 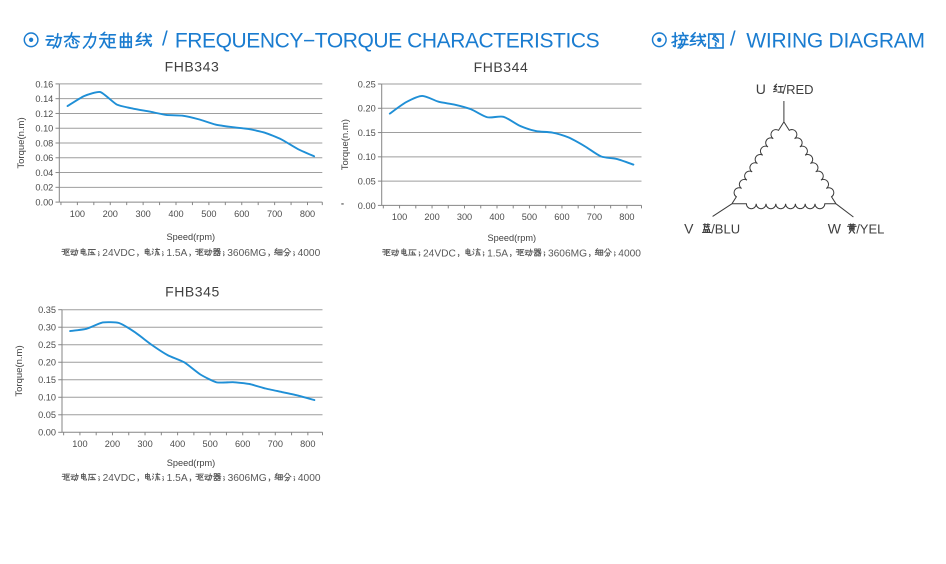 What do you see at coordinates (387, 41) in the screenshot?
I see `svg-text:FREQUENCY−TORQUE CHARACTERISTI: FREQUENCY−TORQUE CHARACTERISTICS` at bounding box center [387, 41].